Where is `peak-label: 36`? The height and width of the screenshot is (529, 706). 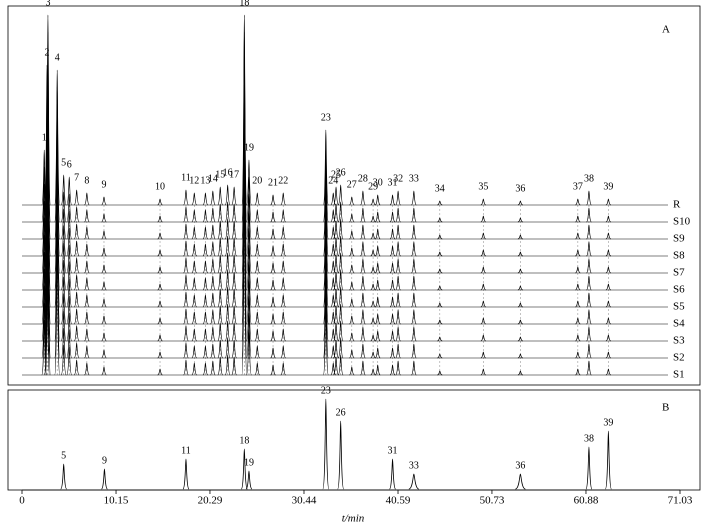
peak-label: 36 is located at coordinates (520, 188).